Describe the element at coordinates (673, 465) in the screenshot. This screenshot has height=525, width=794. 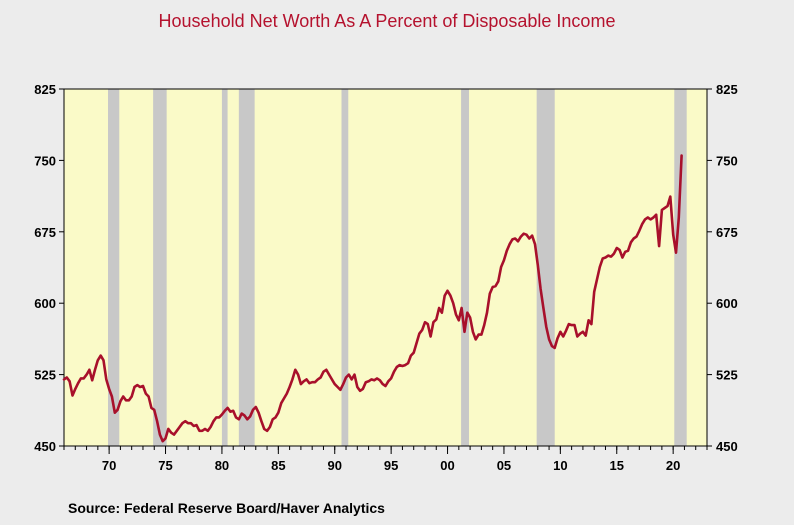
I see `x-tick-label-20: 20` at that location.